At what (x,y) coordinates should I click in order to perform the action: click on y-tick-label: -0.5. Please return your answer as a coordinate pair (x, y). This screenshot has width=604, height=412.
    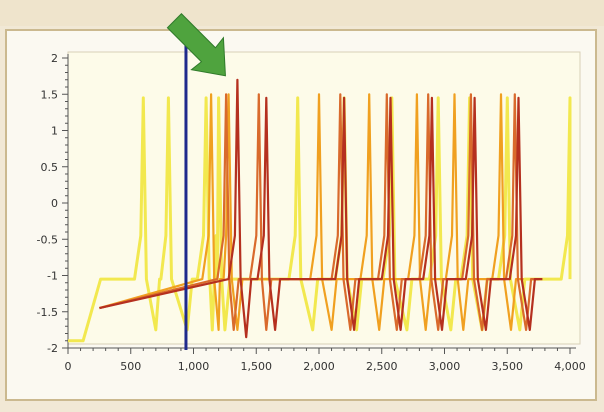
    Looking at the image, I should click on (47, 239).